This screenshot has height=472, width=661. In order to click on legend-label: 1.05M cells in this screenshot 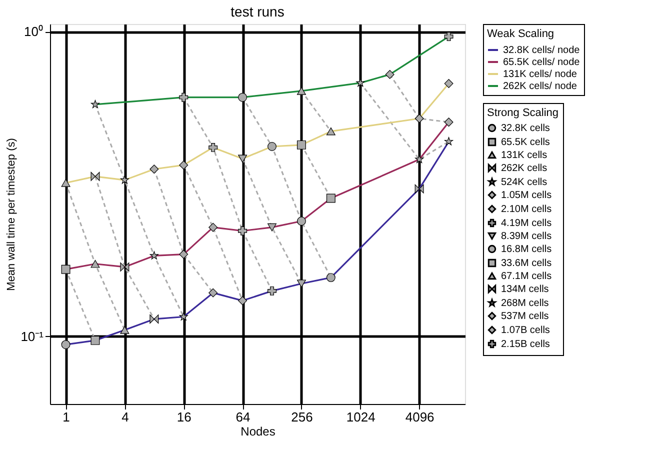, I will do `click(526, 195)`.